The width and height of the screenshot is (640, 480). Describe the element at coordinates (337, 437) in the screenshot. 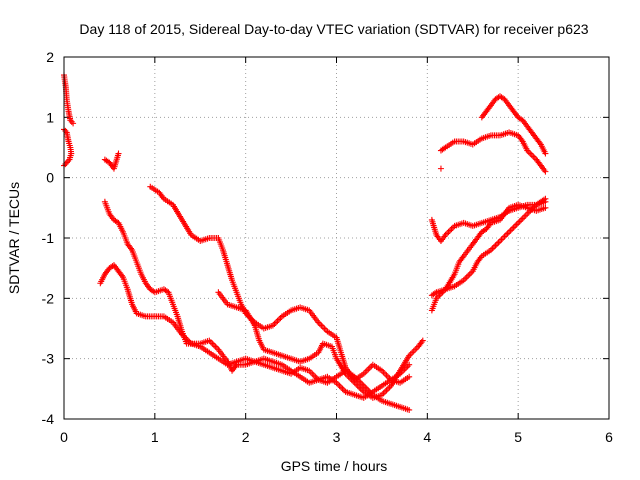

I see `x-tick-label: 3` at that location.